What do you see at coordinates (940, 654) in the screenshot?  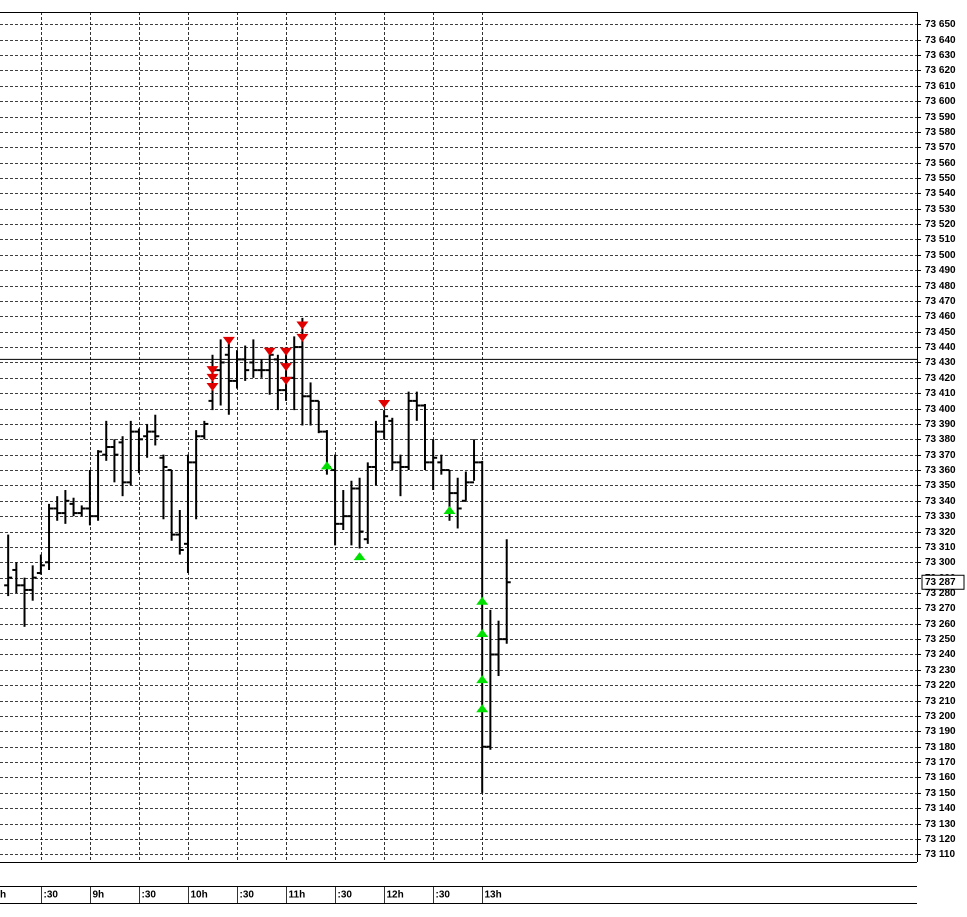 I see `y-tick-label: 73 240` at bounding box center [940, 654].